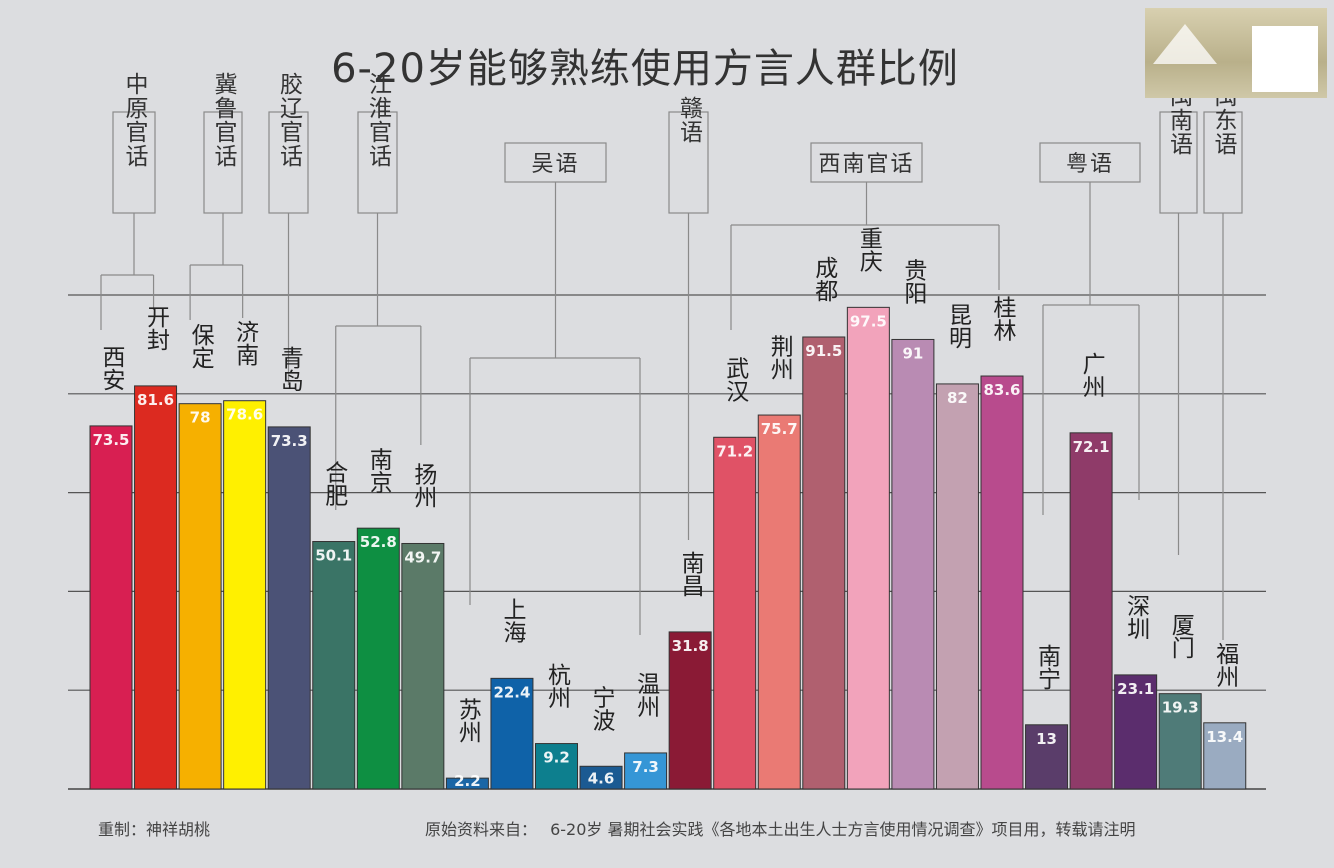  What do you see at coordinates (1135, 689) in the screenshot?
I see `value-label: 23.1` at bounding box center [1135, 689].